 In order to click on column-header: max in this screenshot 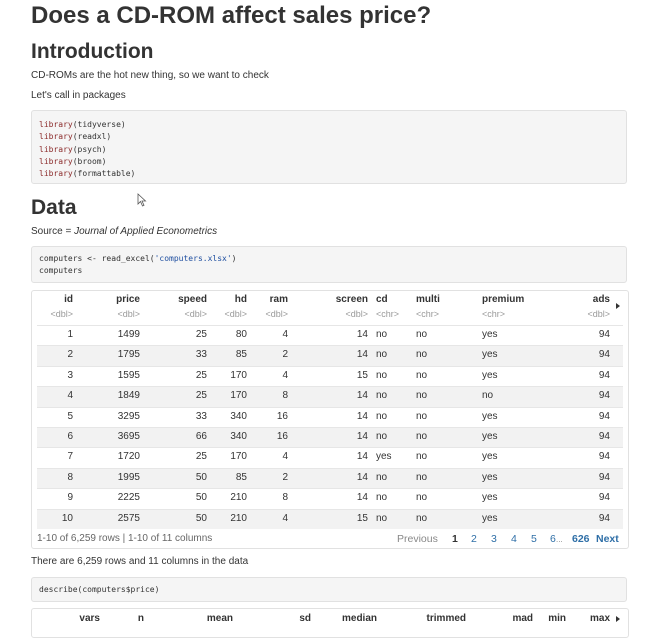, I will do `click(599, 618)`.